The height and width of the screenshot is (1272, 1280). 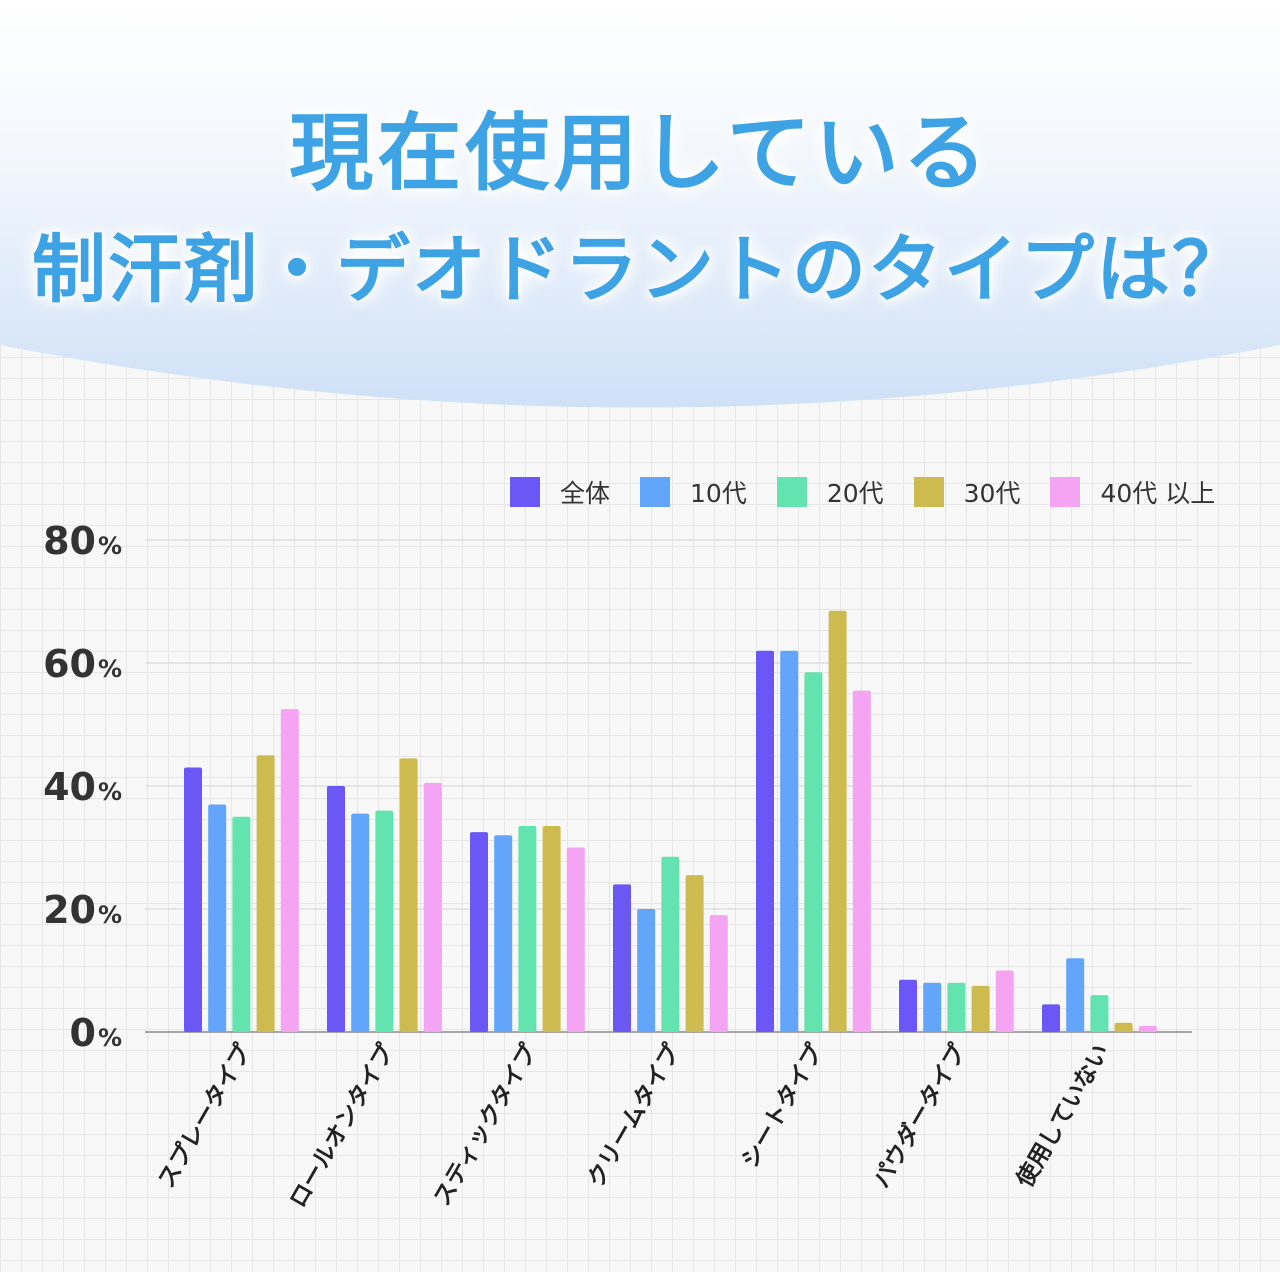 I want to click on chart-legend: 全体 10代 20代 30代 40代 以上, so click(x=862, y=492).